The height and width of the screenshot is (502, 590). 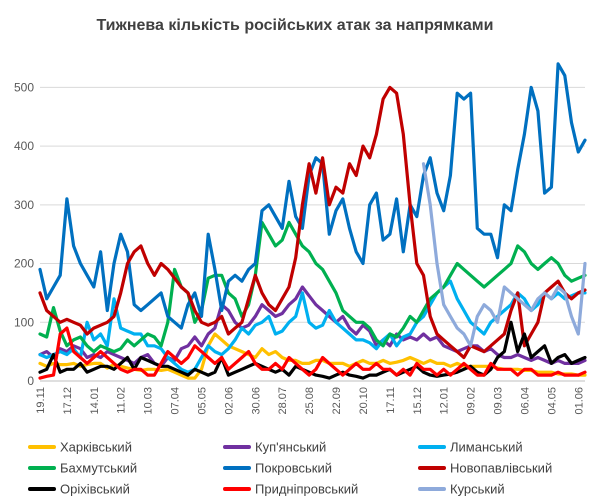 I want to click on legend-label: Лиманський, so click(x=486, y=447).